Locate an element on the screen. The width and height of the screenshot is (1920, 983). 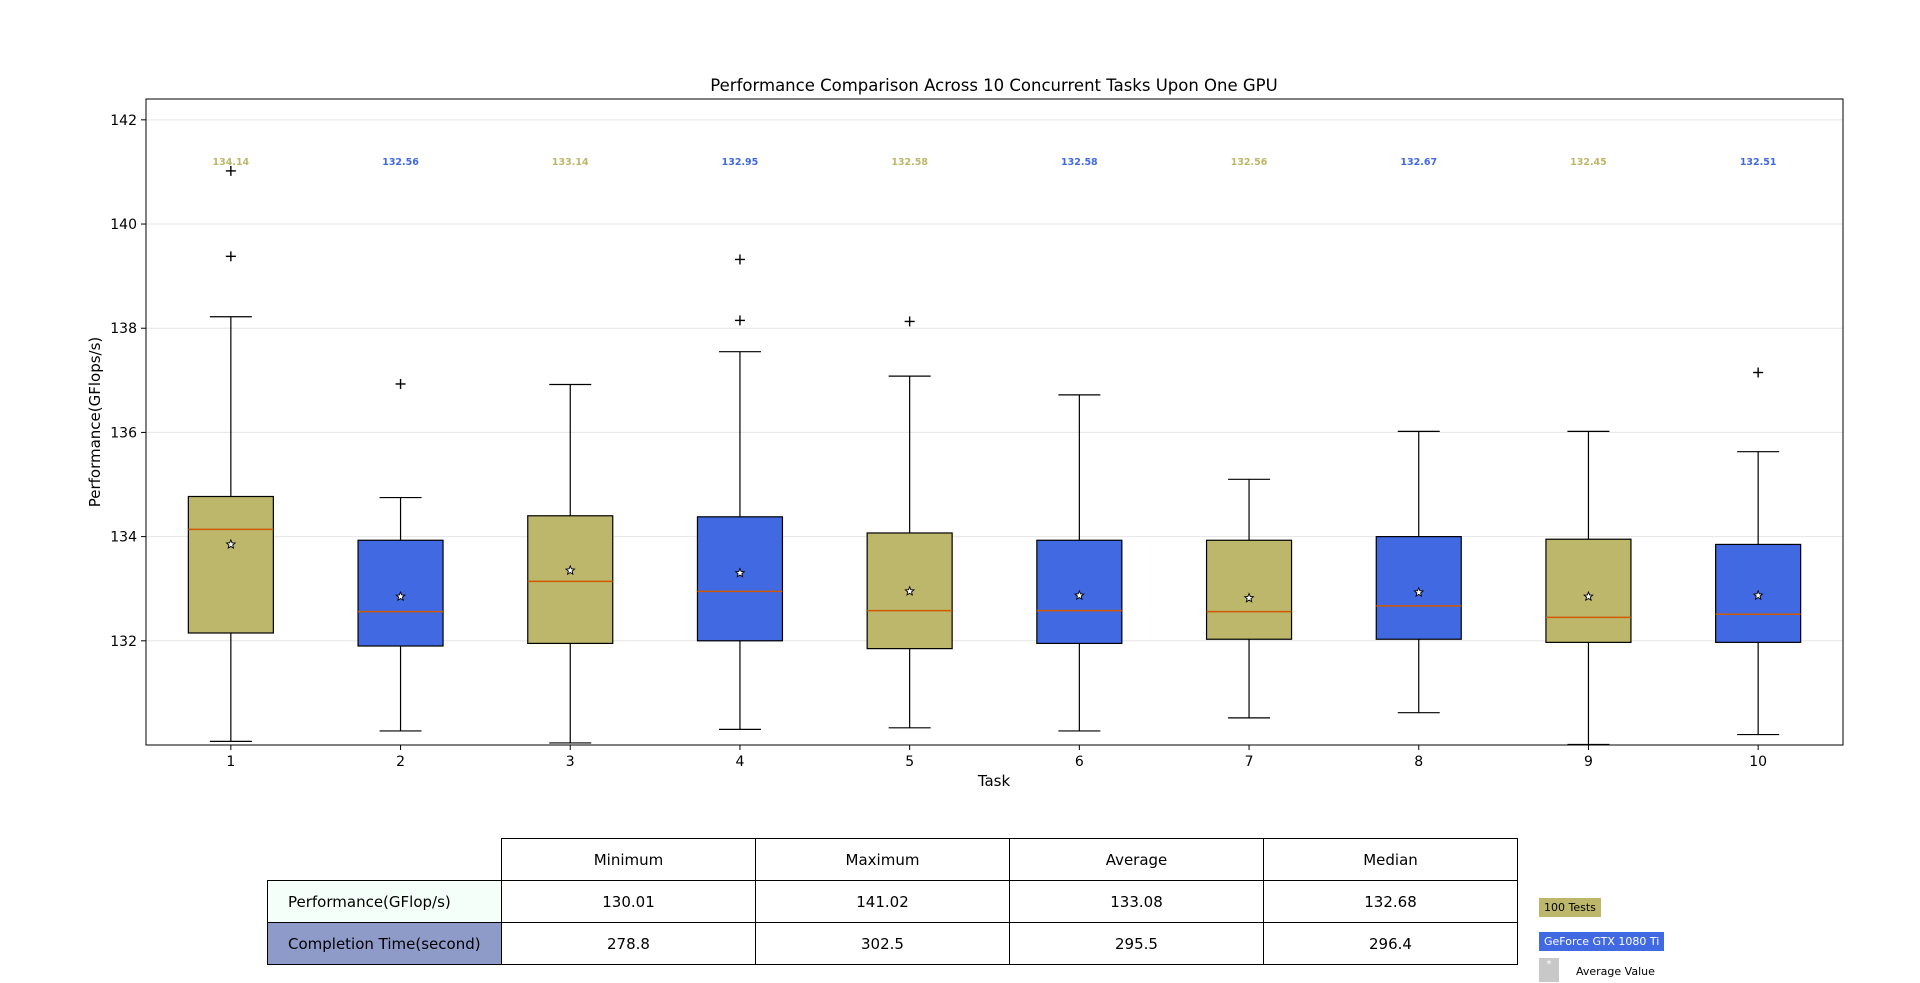
table-cell: 130.01 is located at coordinates (628, 901).